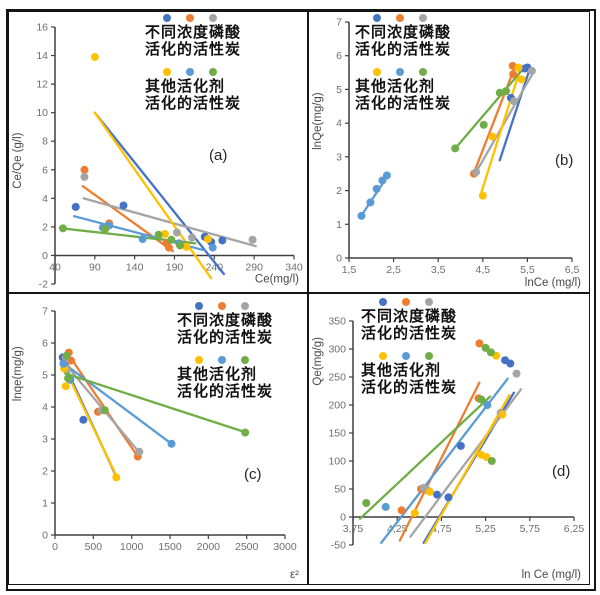 The height and width of the screenshot is (595, 600). Describe the element at coordinates (337, 462) in the screenshot. I see `y-tick-label: 100` at that location.